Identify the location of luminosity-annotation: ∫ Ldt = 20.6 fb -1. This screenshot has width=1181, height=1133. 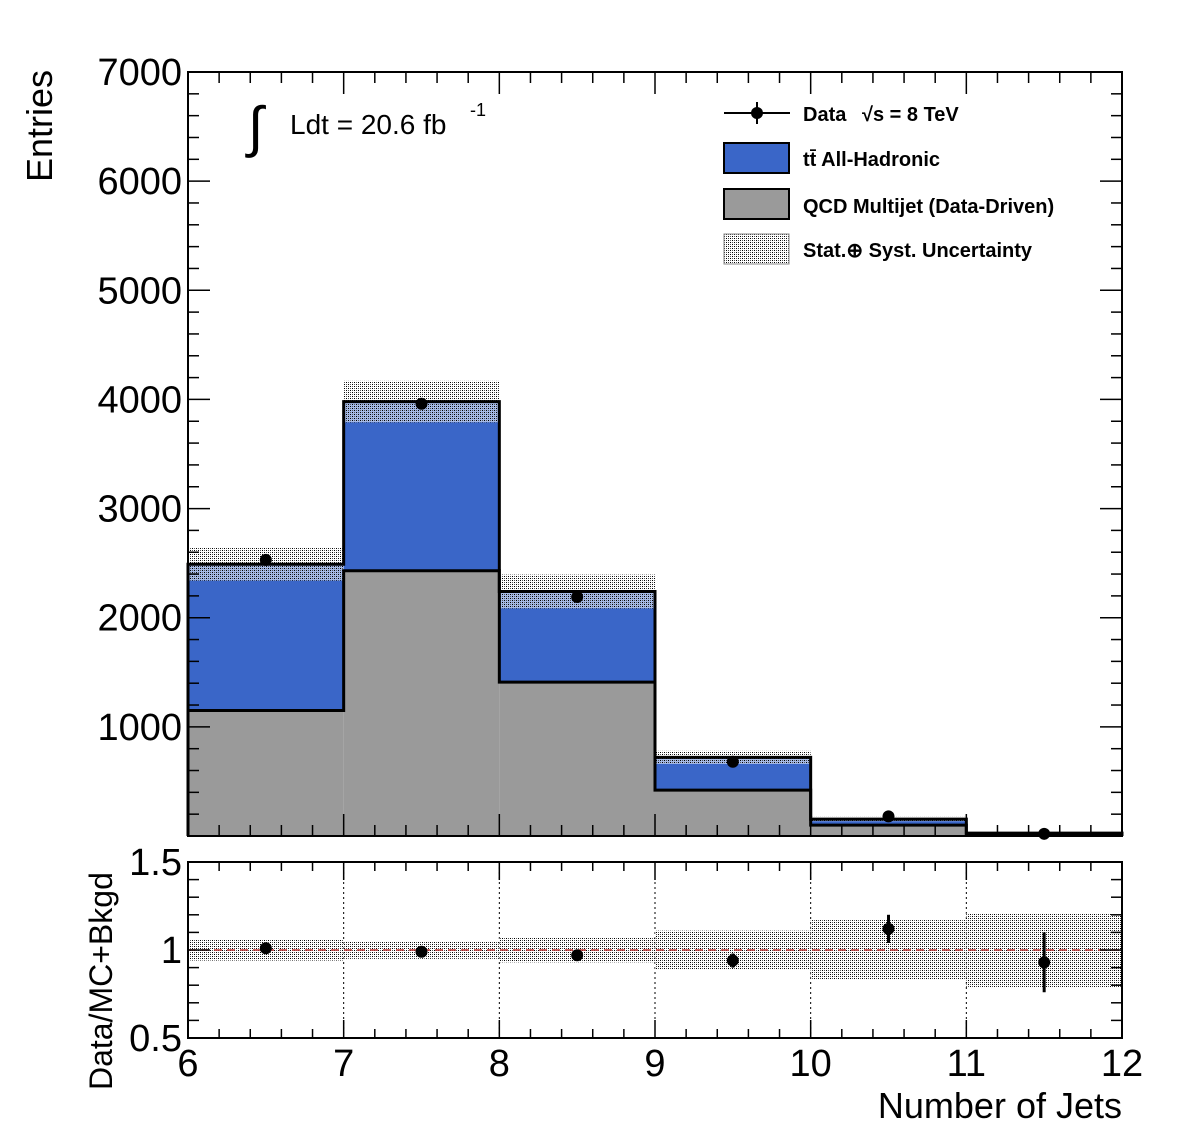
(365, 126).